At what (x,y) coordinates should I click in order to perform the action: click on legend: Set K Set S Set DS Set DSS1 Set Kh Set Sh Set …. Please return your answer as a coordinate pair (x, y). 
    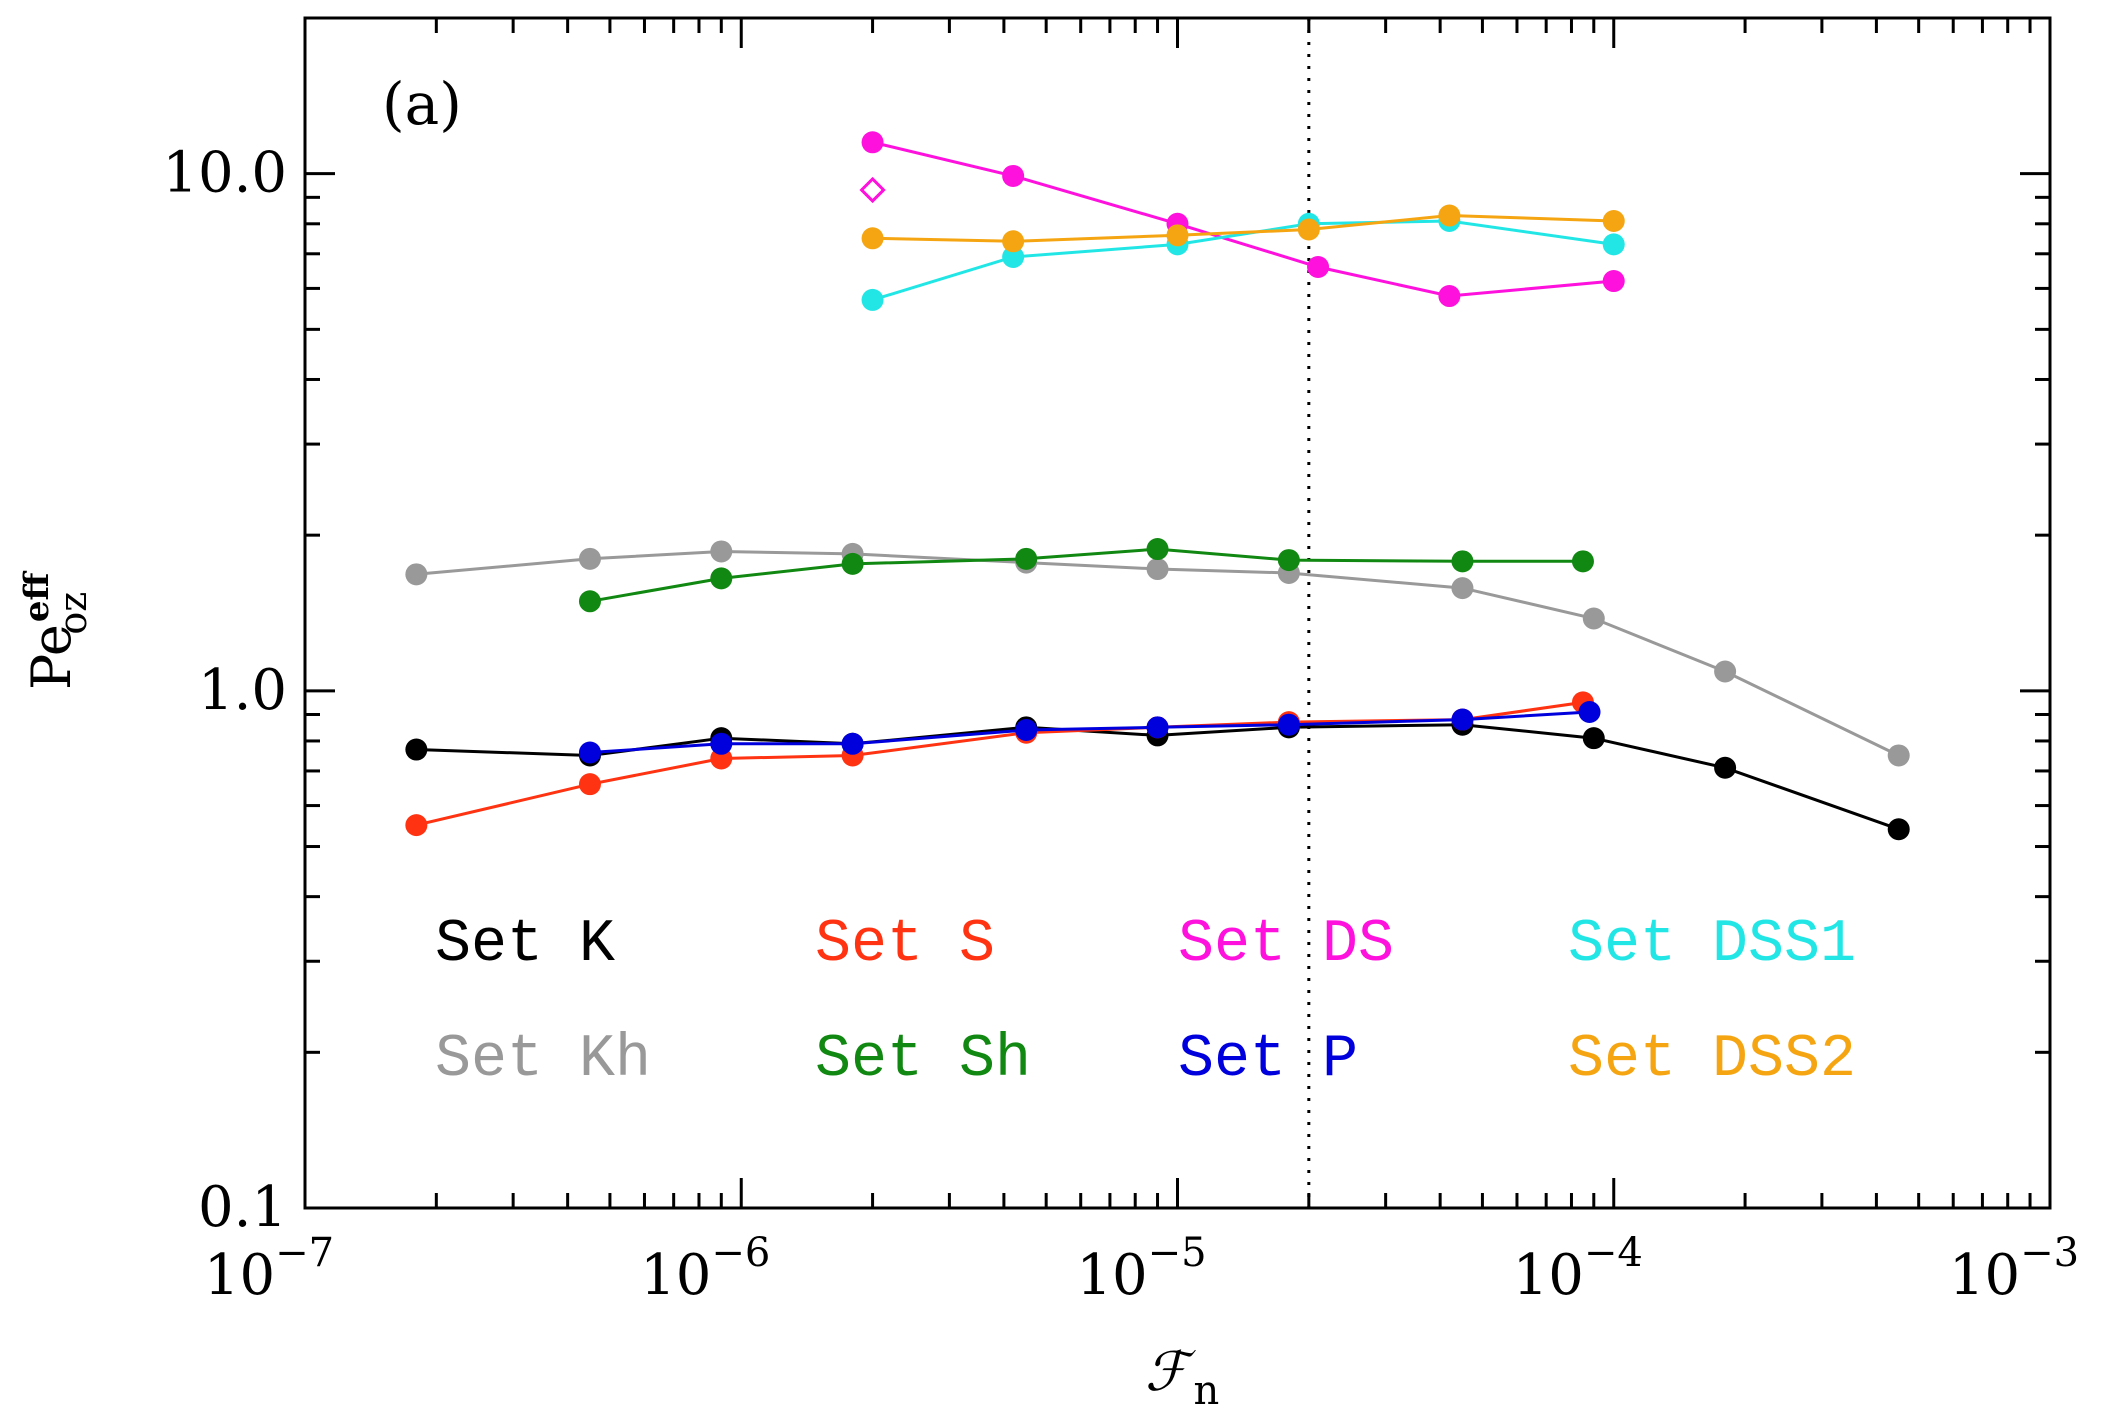
    Looking at the image, I should click on (1145, 1002).